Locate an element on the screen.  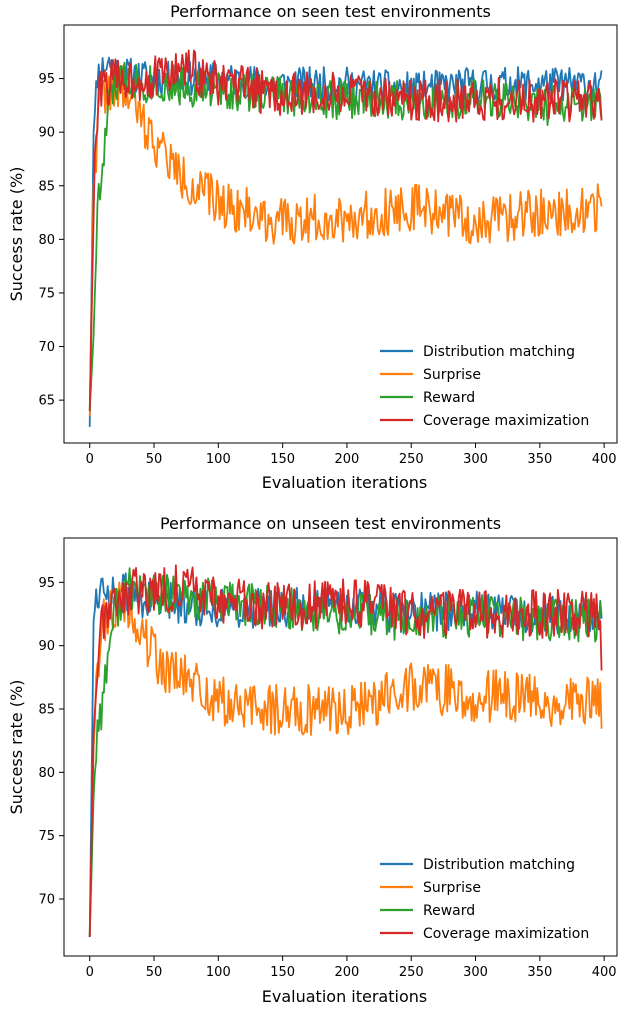
chart-title: Performance on seen test environments is located at coordinates (330, 11).